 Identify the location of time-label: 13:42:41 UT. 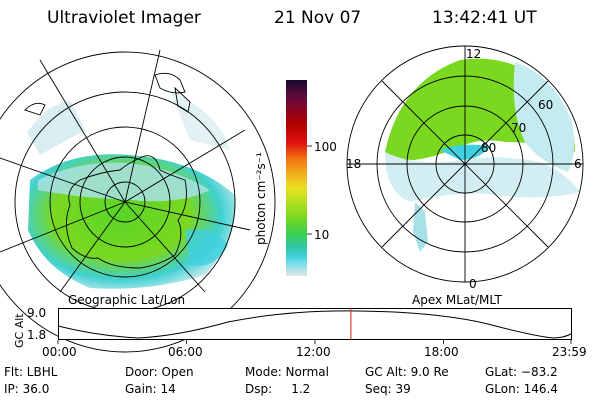
(484, 18).